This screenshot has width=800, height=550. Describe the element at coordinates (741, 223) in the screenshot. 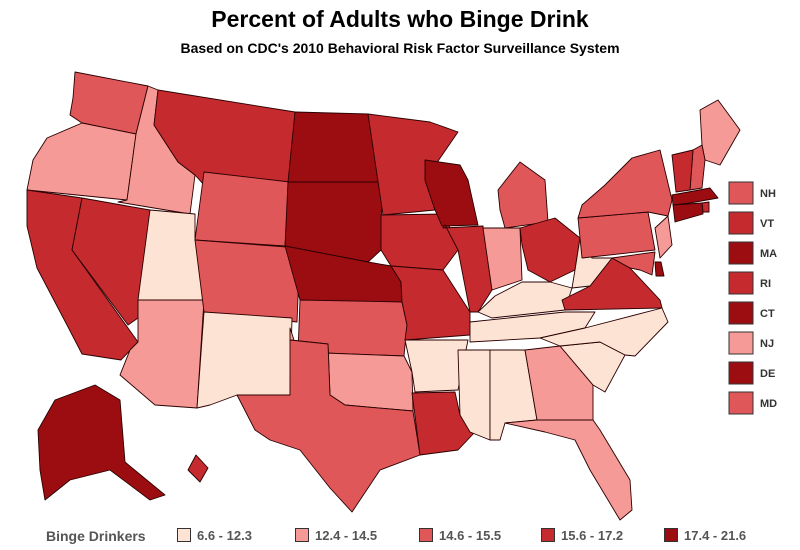

I see `legend-box-vt` at that location.